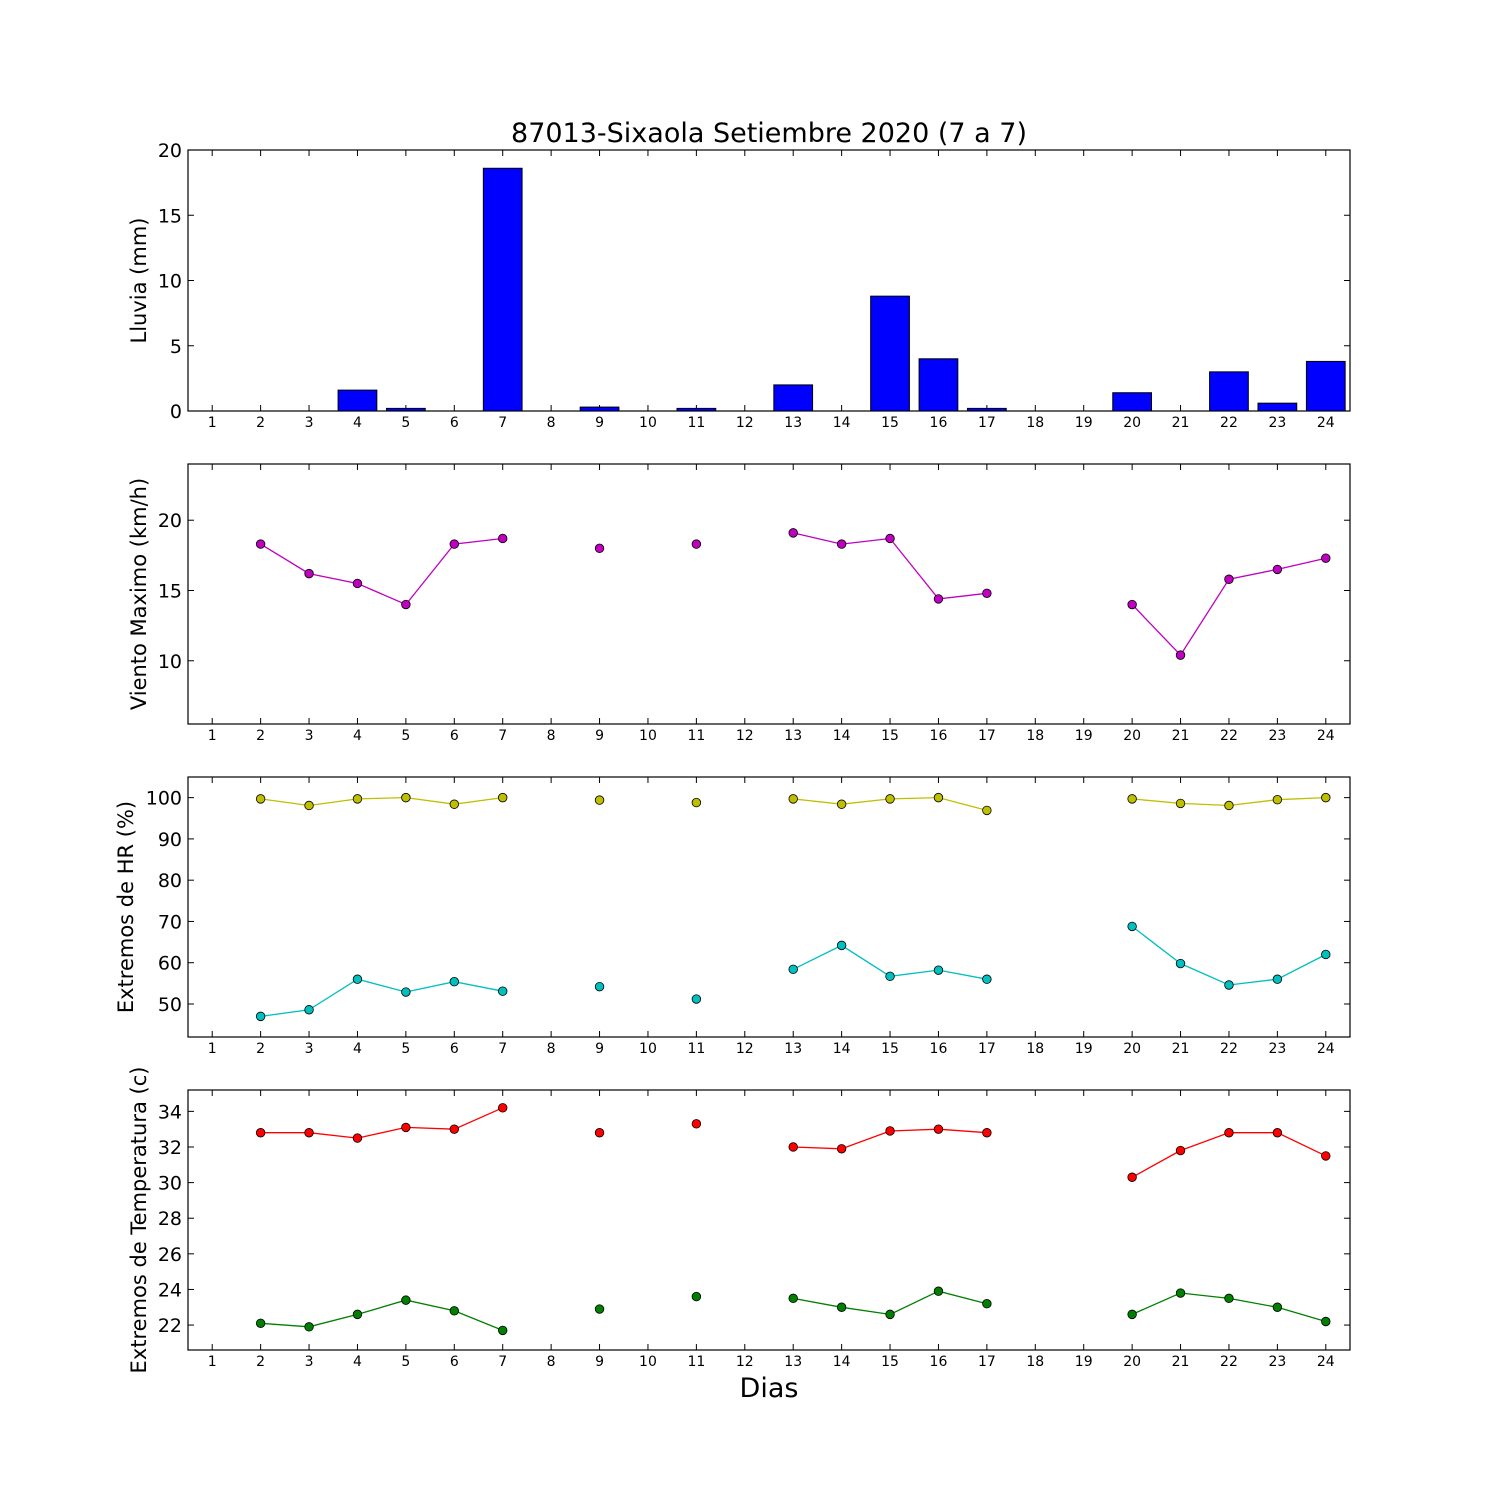  I want to click on x-tick-label: 4, so click(357, 1049).